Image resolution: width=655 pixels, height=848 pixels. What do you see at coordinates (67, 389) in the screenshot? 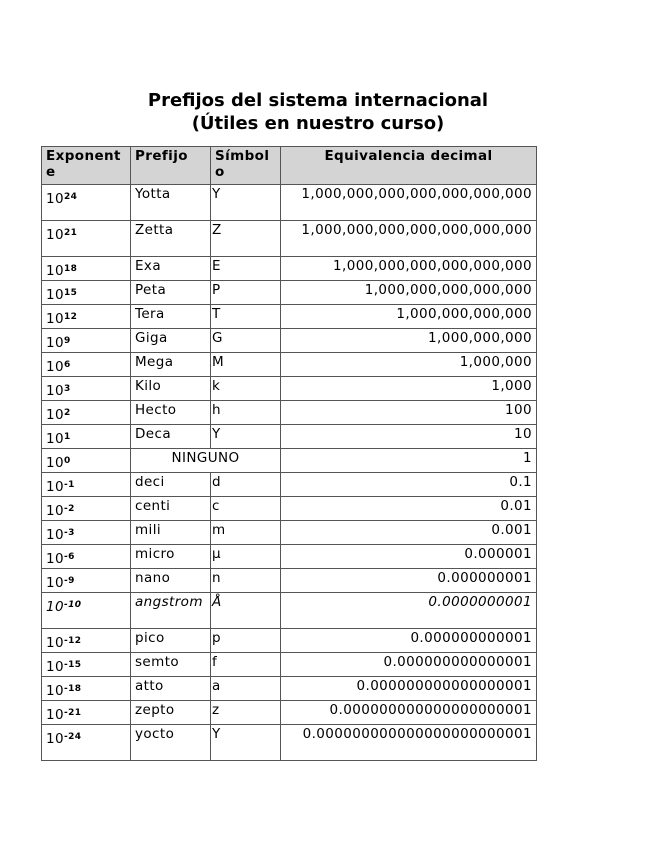
I see `exponent-value: 3` at bounding box center [67, 389].